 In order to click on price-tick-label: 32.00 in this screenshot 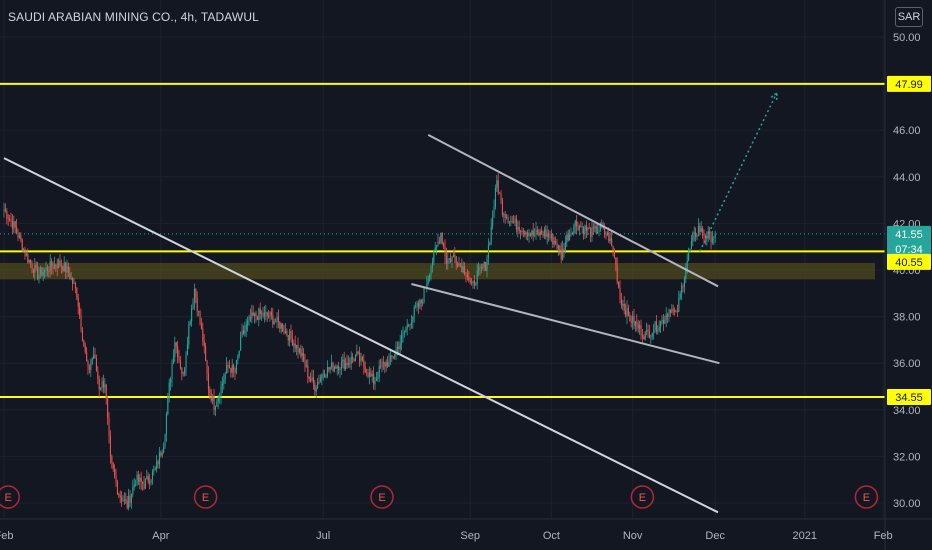, I will do `click(907, 457)`.